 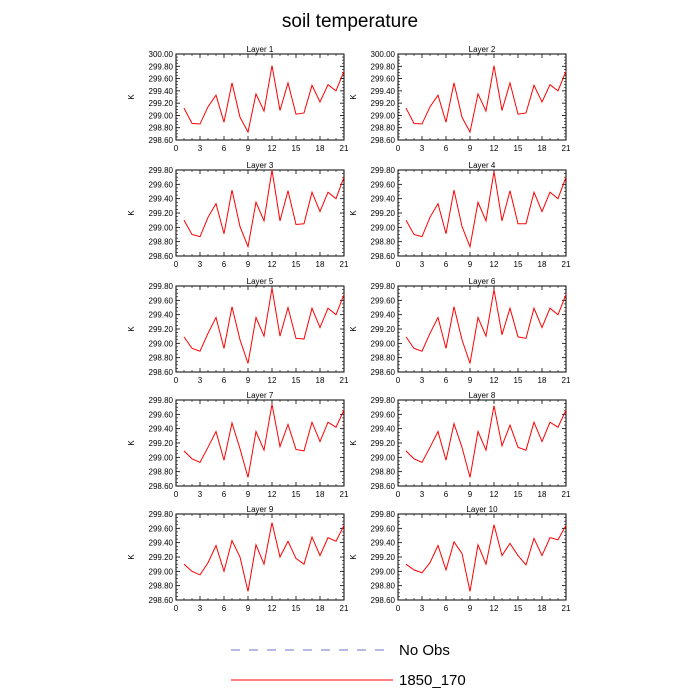 What do you see at coordinates (432, 680) in the screenshot?
I see `legend-label: 1850_170` at bounding box center [432, 680].